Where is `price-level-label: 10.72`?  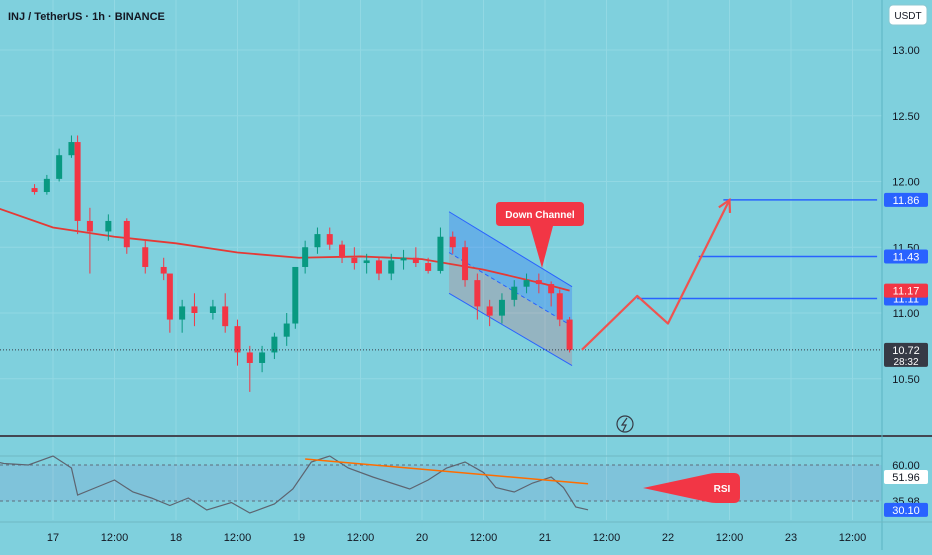
price-level-label: 10.72 is located at coordinates (906, 351).